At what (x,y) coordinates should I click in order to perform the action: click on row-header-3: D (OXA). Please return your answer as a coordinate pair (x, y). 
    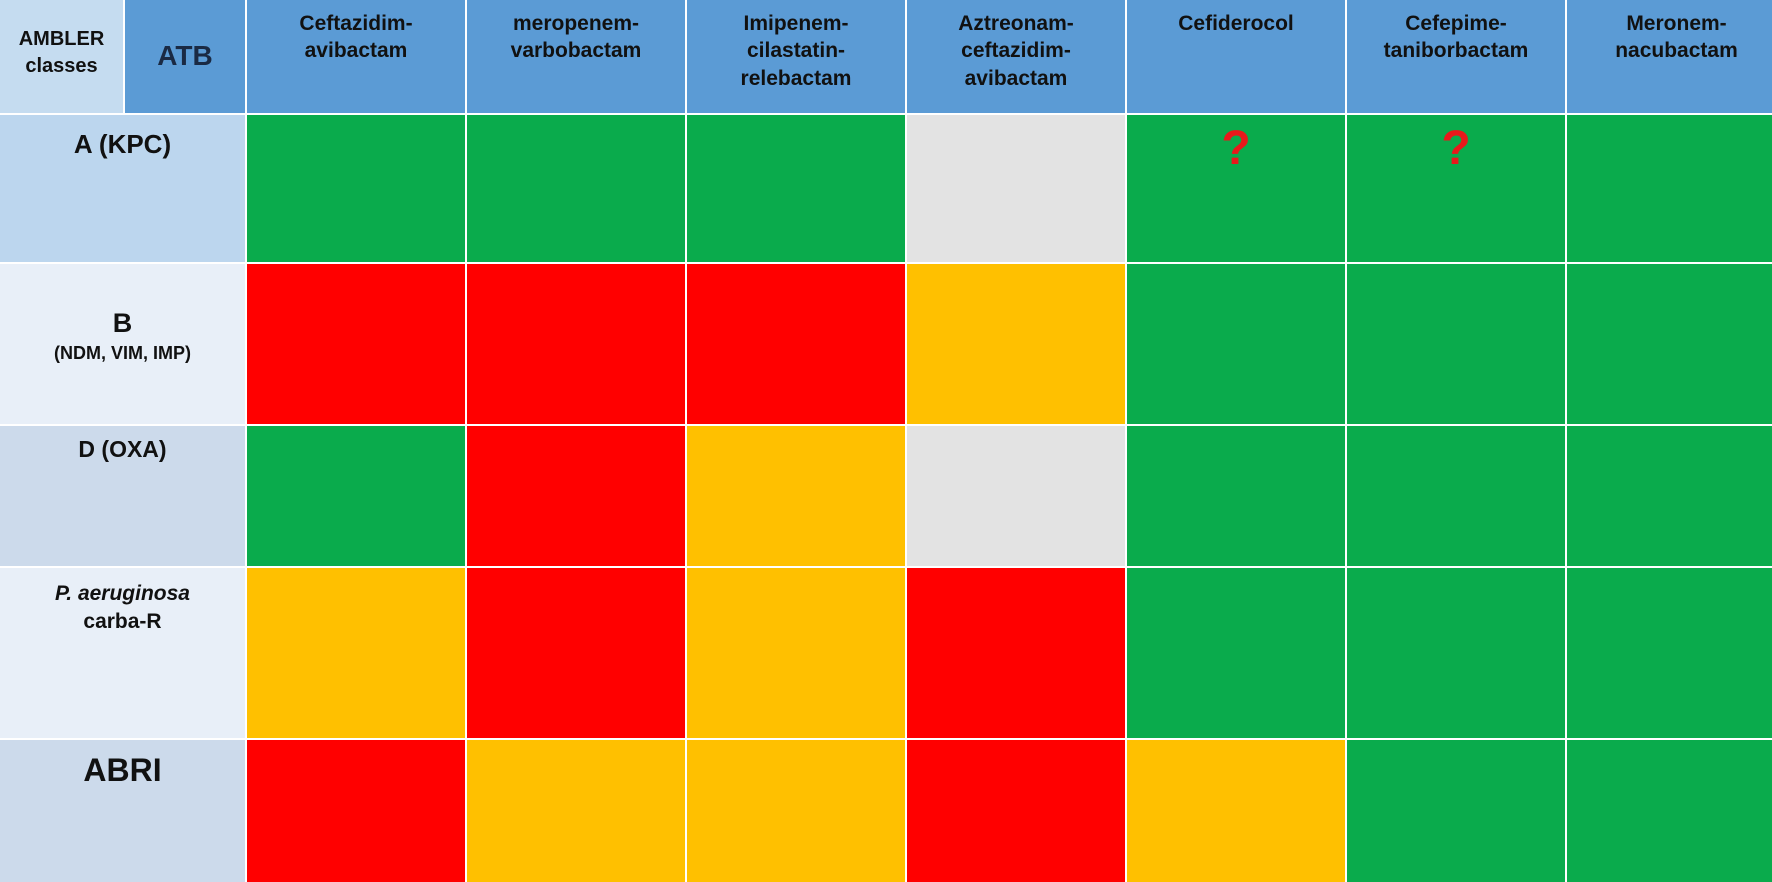
    Looking at the image, I should click on (122, 496).